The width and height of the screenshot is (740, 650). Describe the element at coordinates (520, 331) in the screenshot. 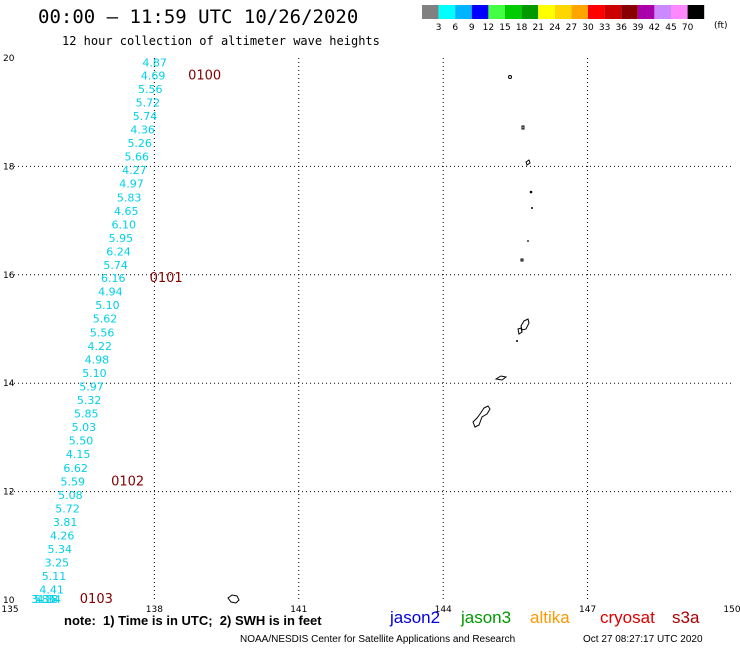

I see `island-tinian` at that location.